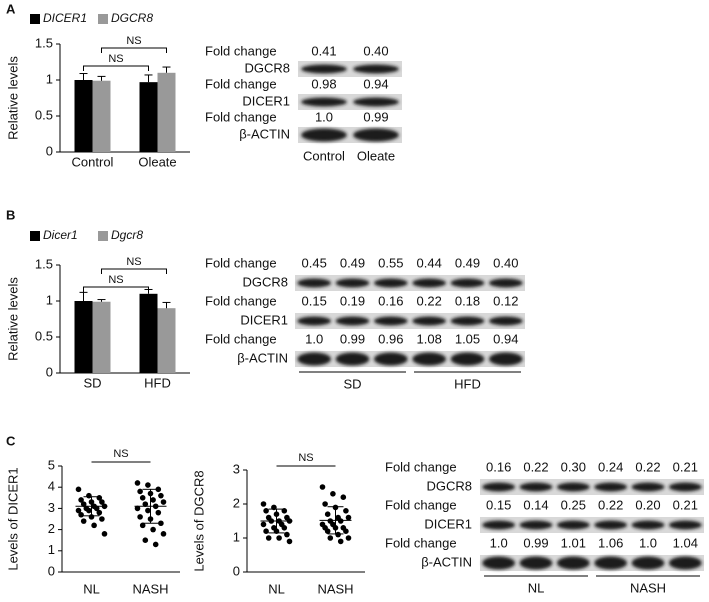 The width and height of the screenshot is (709, 602). What do you see at coordinates (11, 440) in the screenshot?
I see `panel-label: C` at bounding box center [11, 440].